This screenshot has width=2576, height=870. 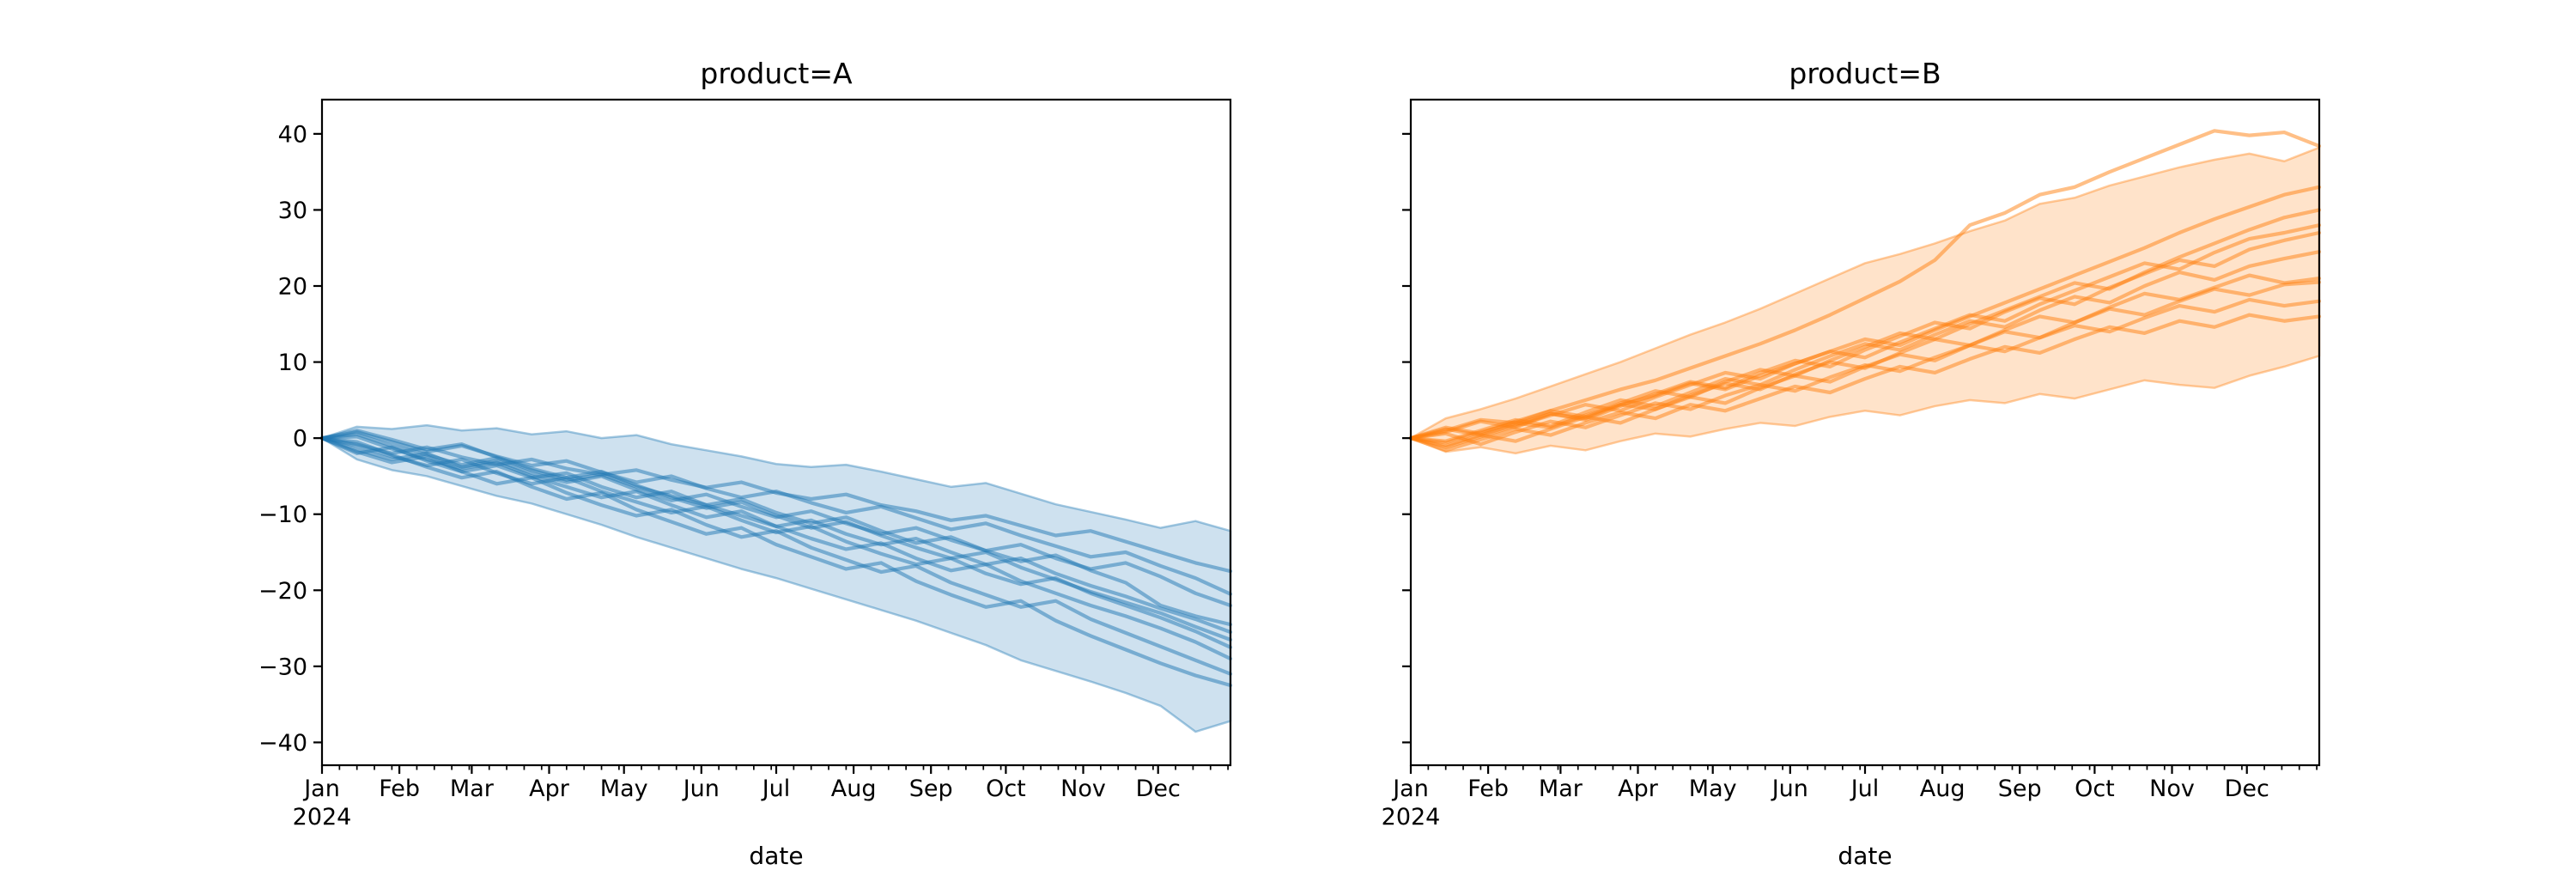 What do you see at coordinates (300, 439) in the screenshot?
I see `y-tick-label: 0` at bounding box center [300, 439].